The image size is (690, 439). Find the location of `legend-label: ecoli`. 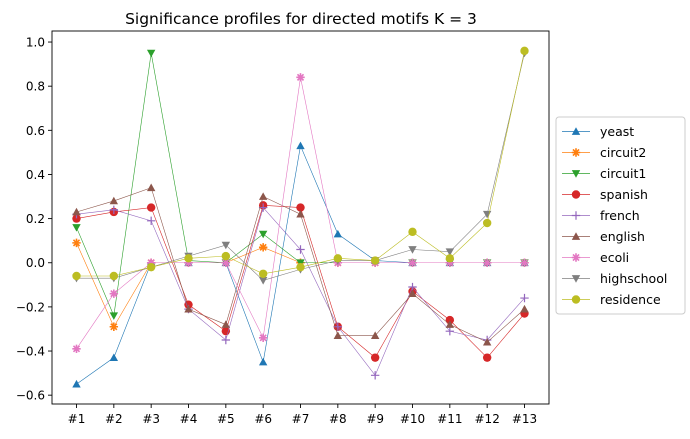

legend-label: ecoli is located at coordinates (614, 257).